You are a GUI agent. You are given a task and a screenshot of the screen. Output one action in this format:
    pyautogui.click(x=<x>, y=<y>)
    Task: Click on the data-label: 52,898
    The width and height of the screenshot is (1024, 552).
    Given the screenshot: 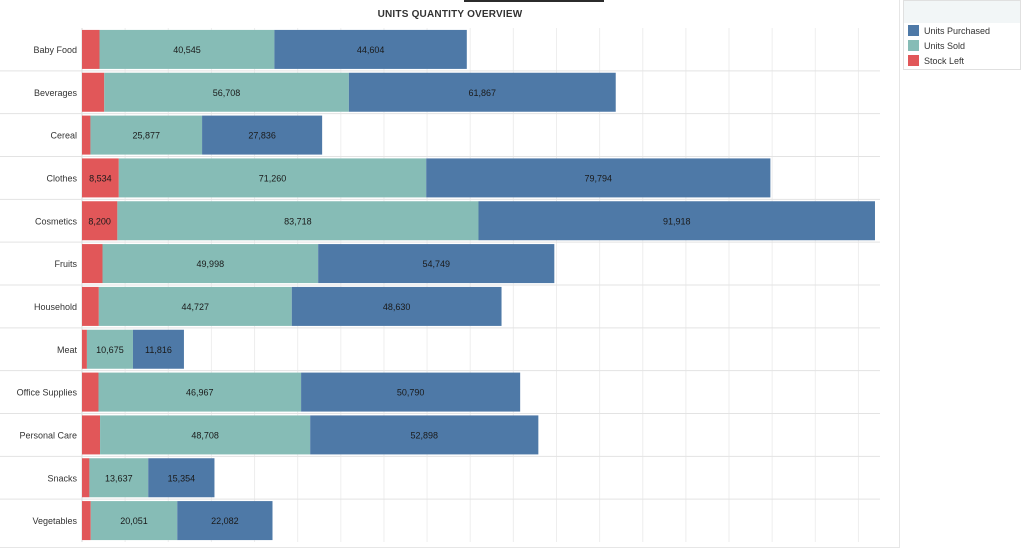 What is the action you would take?
    pyautogui.click(x=424, y=435)
    